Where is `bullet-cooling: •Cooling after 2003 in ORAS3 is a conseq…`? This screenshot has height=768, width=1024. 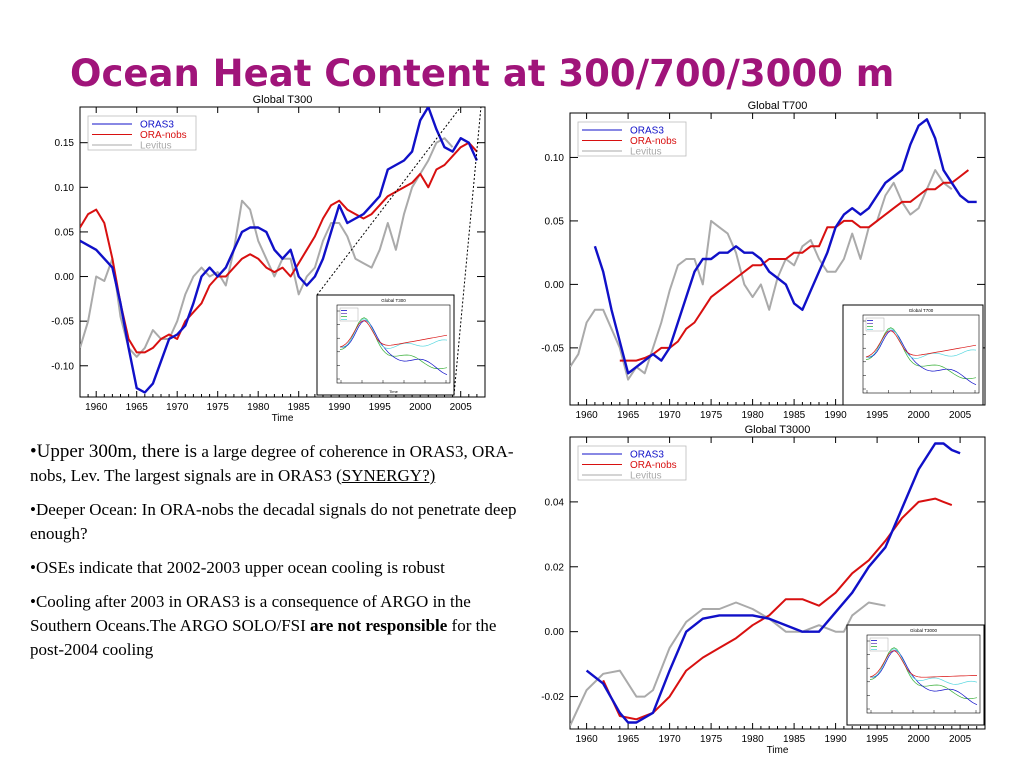
bullet-cooling: •Cooling after 2003 in ORAS3 is a conseq… is located at coordinates (280, 626).